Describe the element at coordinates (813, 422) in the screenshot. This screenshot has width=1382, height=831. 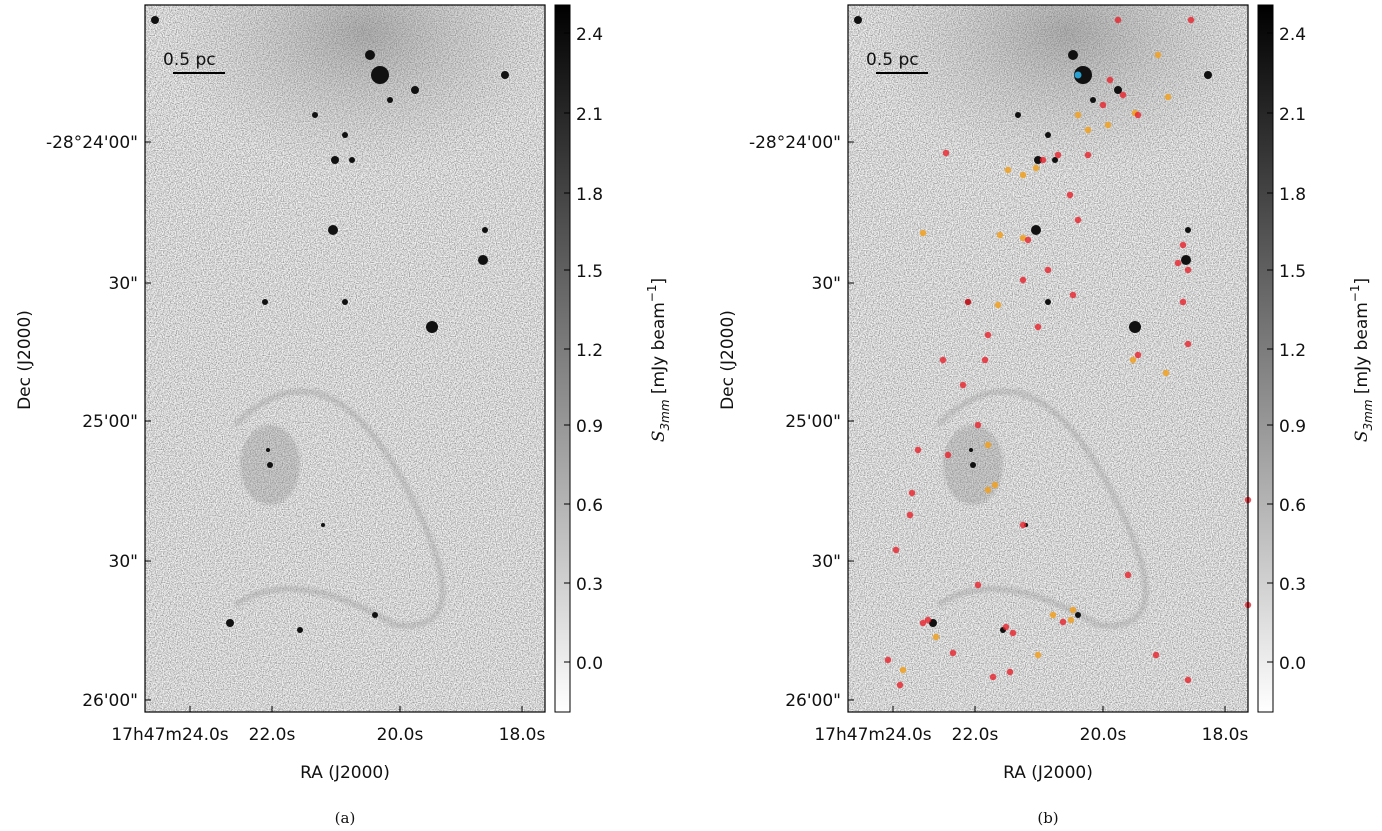
I see `y-tick-label: 25'00"` at that location.